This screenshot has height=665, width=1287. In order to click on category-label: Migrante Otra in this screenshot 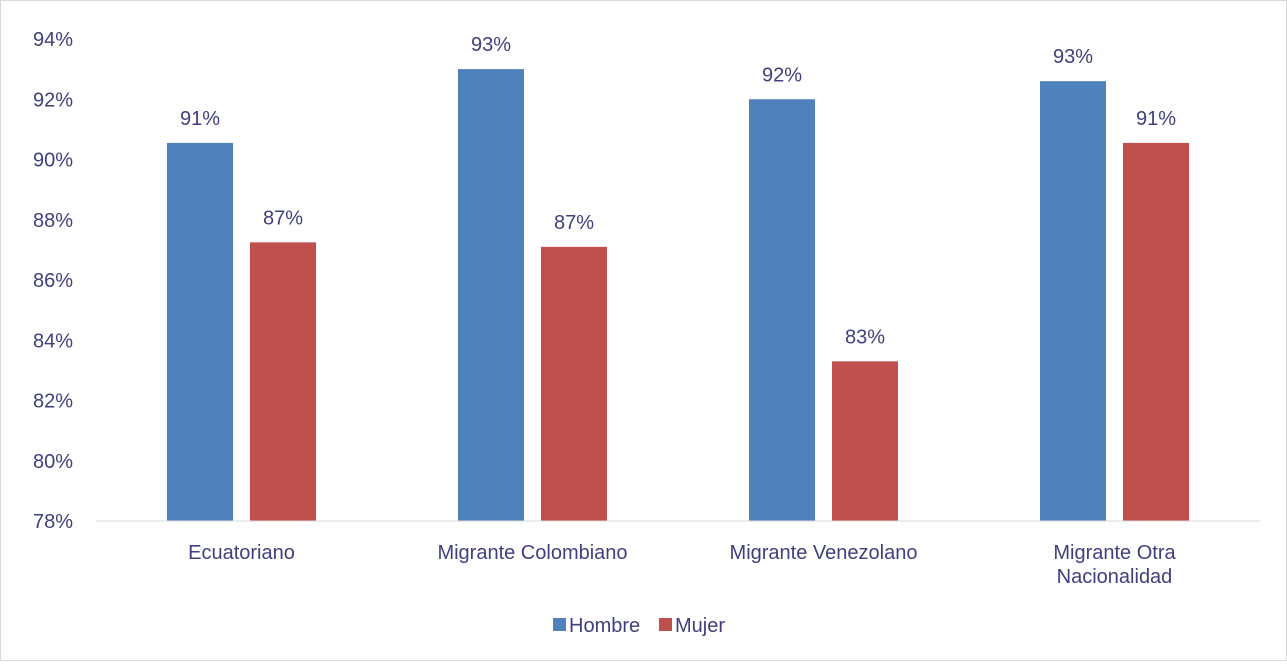, I will do `click(1114, 553)`.